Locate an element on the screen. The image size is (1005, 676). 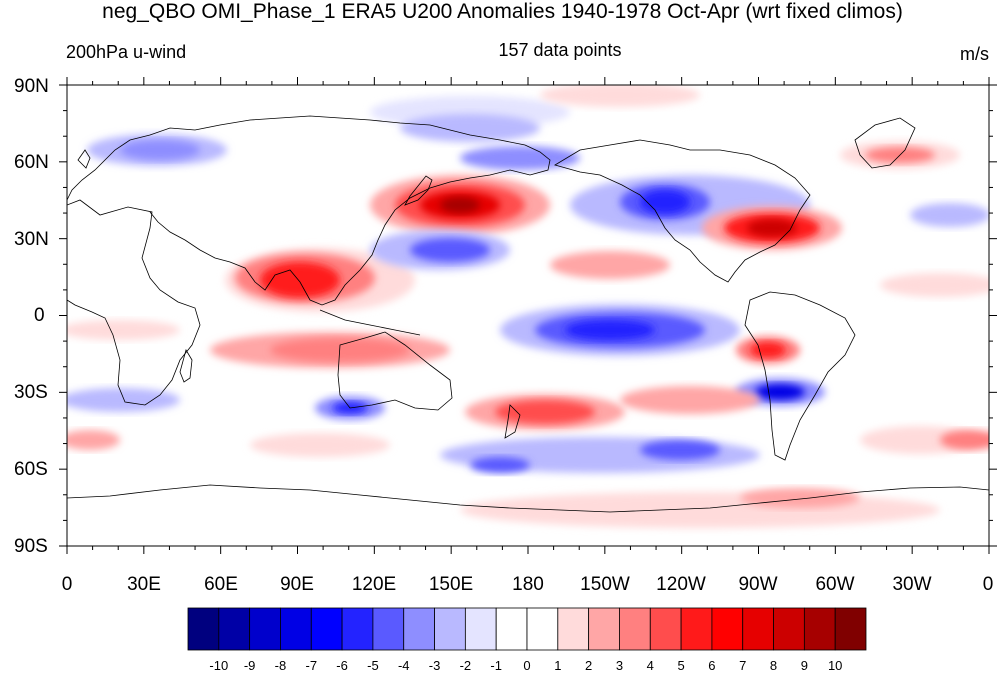
lon-label-60e: 60E is located at coordinates (221, 584).